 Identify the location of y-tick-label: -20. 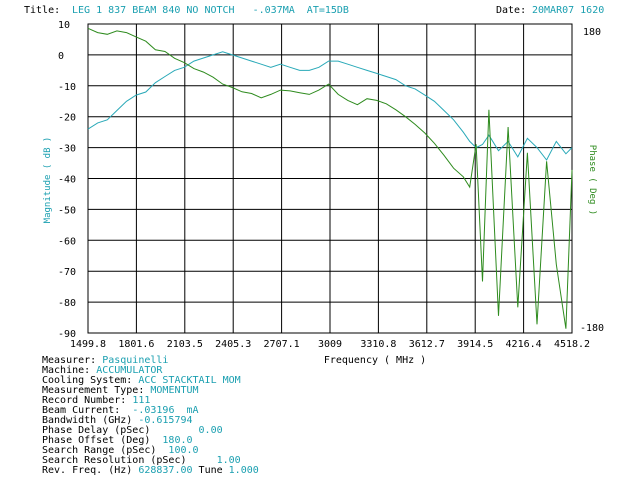
(67, 118).